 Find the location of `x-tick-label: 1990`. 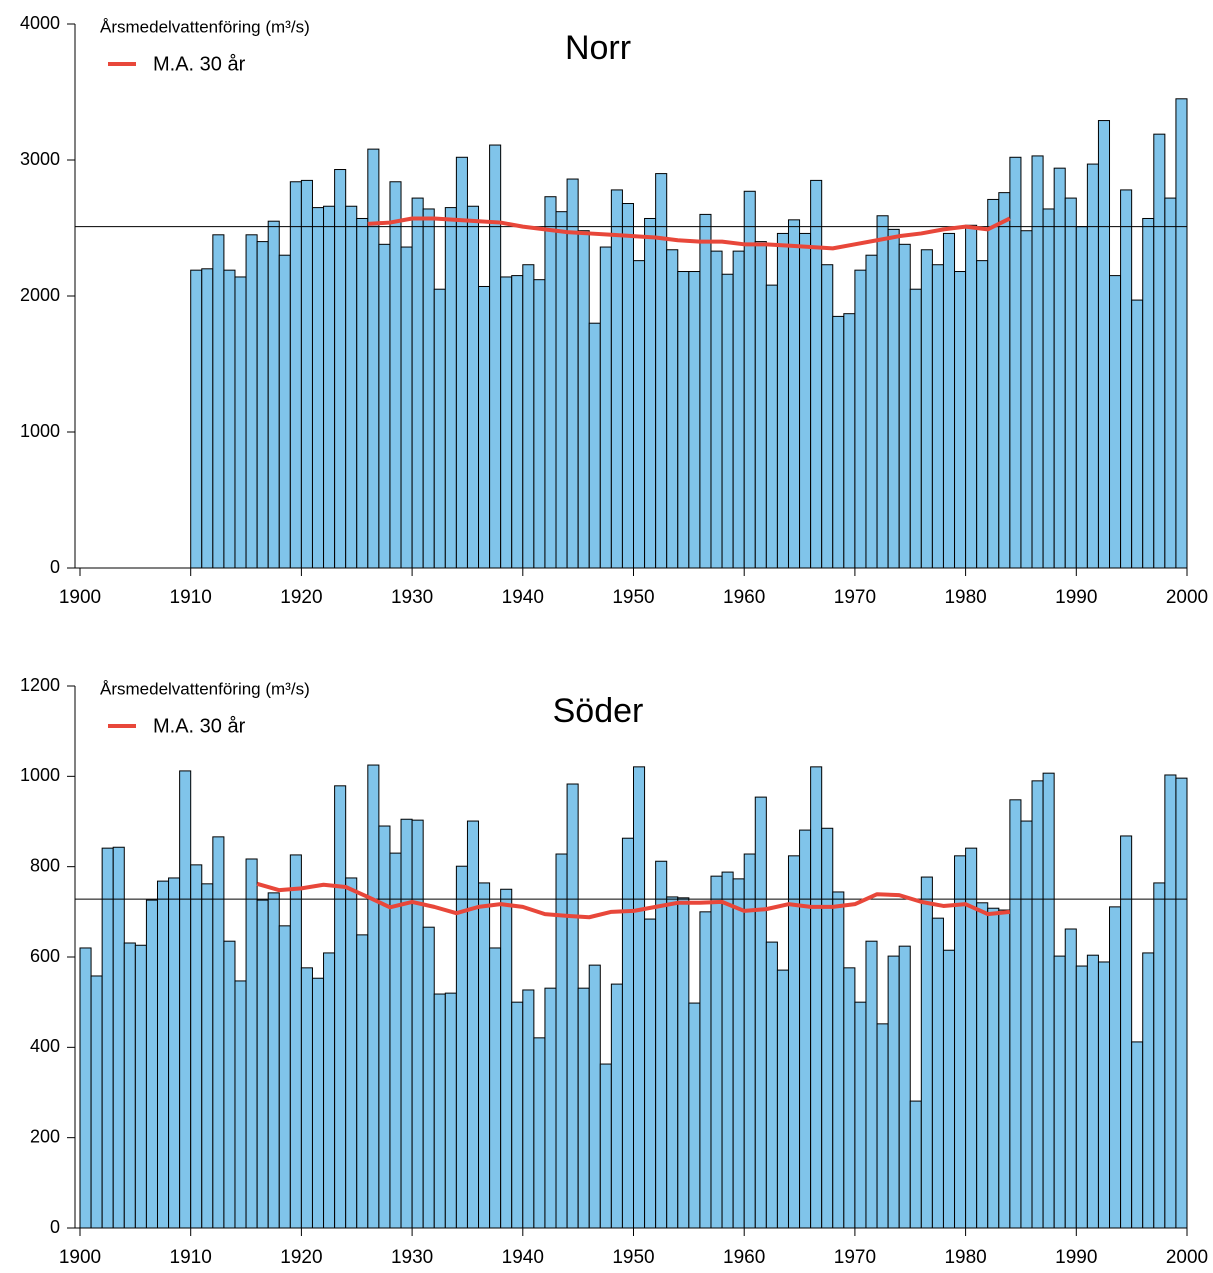

x-tick-label: 1990 is located at coordinates (1076, 597).